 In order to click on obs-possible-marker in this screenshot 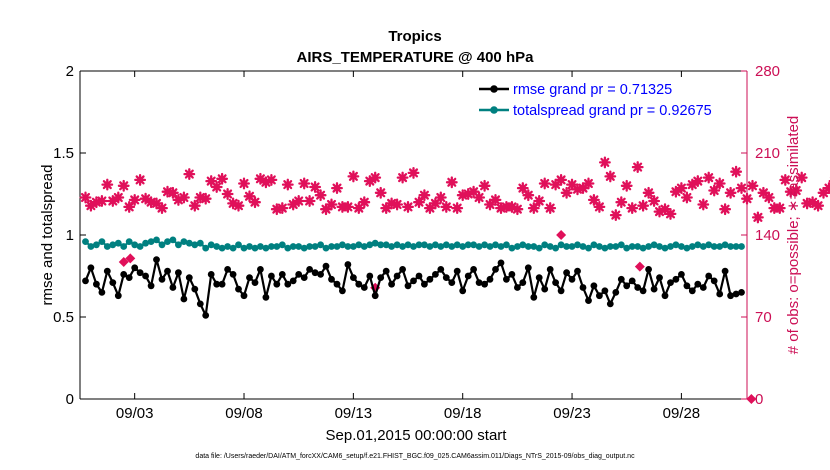, I will do `click(561, 235)`.